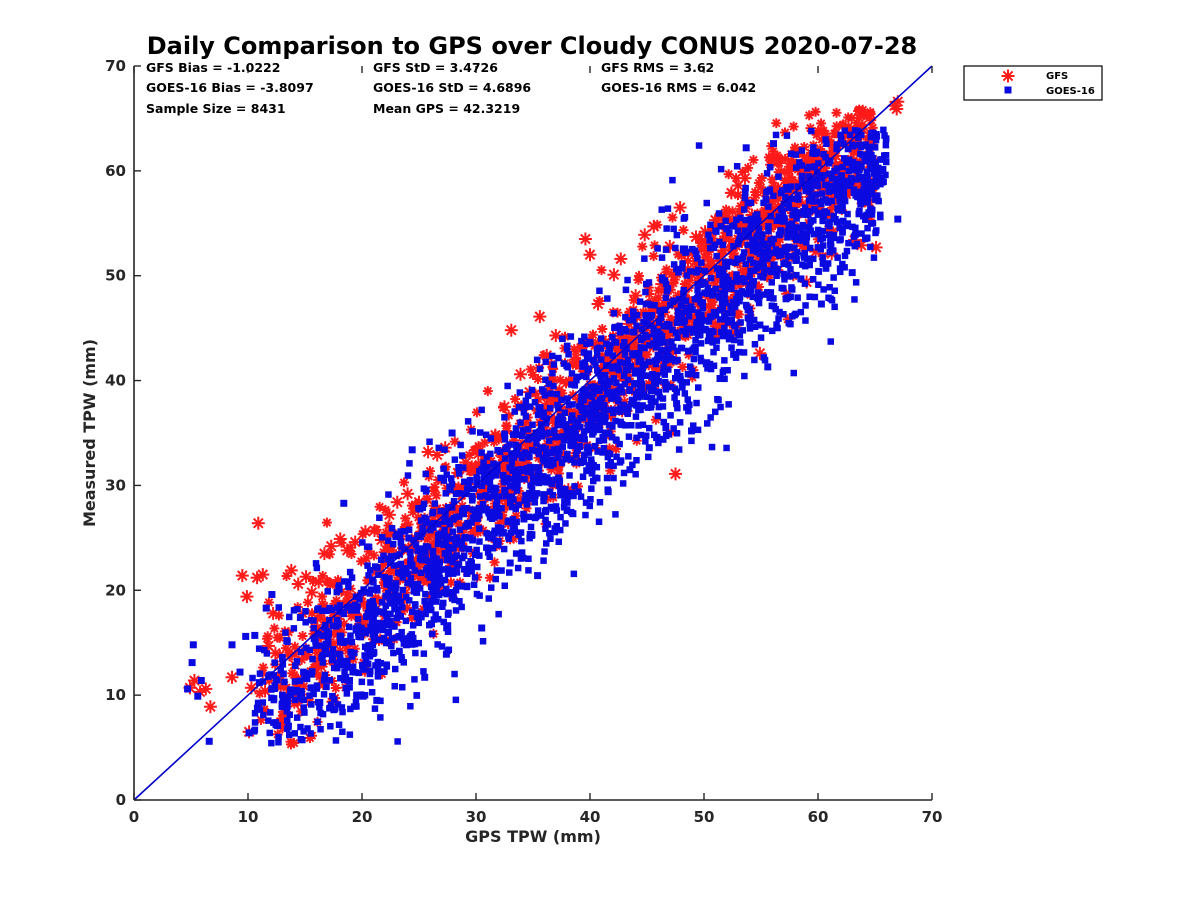 The image size is (1200, 900). I want to click on stat-gfs-std: GFS StD = 3.4726, so click(435, 67).